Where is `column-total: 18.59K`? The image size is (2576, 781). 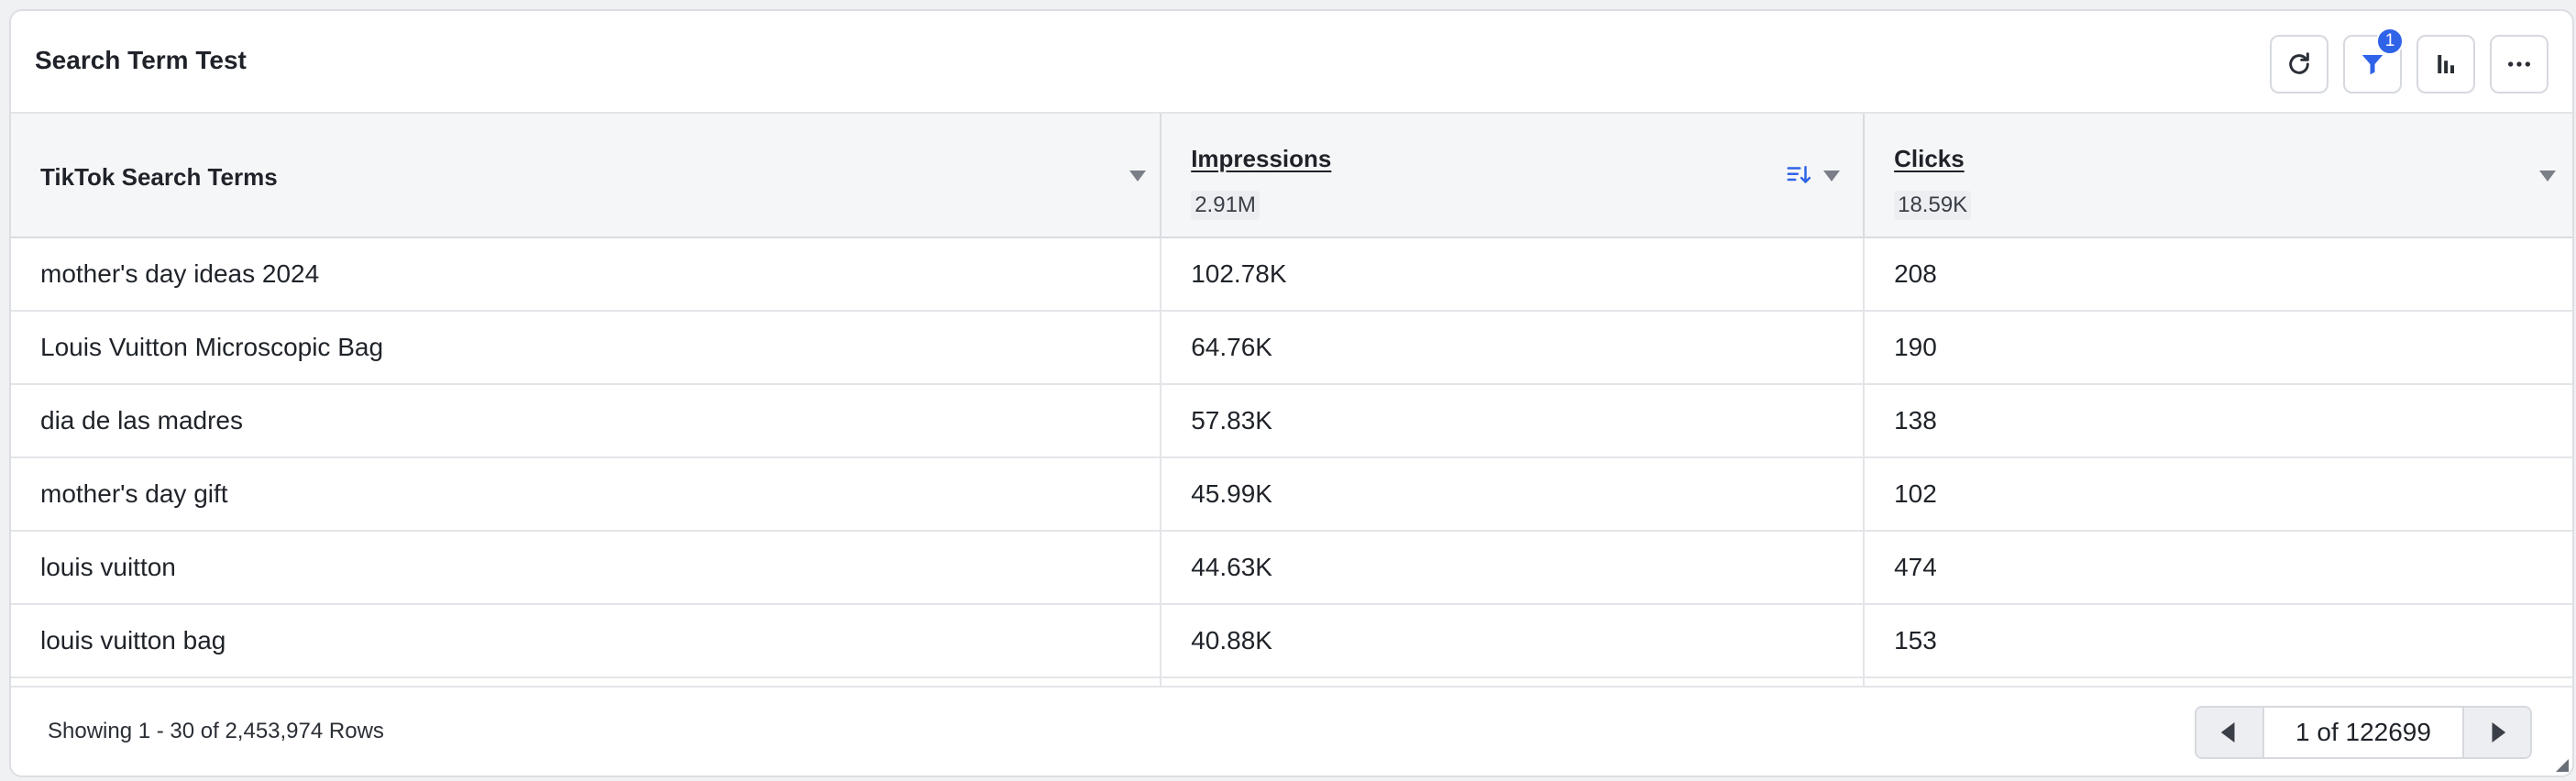
column-total: 18.59K is located at coordinates (1933, 205).